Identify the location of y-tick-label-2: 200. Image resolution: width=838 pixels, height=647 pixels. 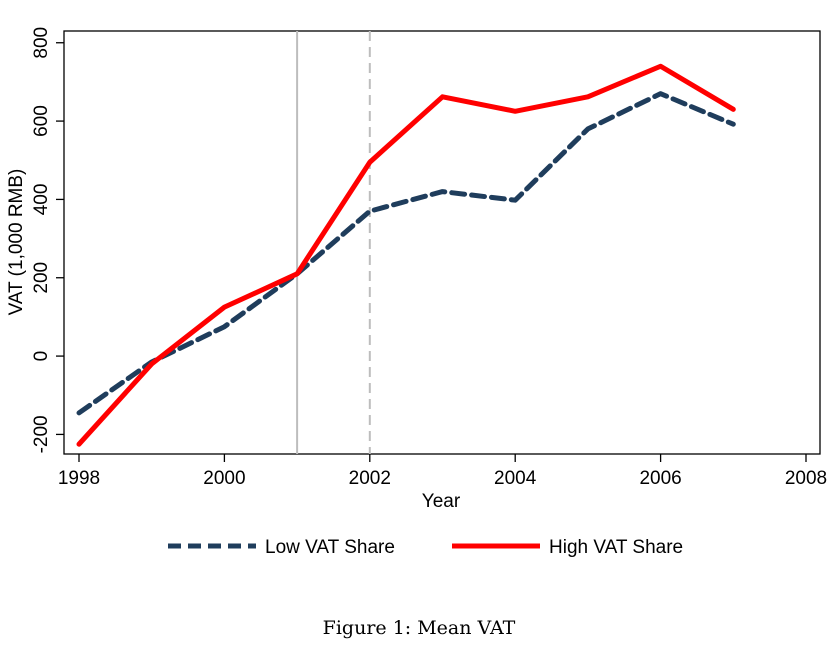
(41, 278).